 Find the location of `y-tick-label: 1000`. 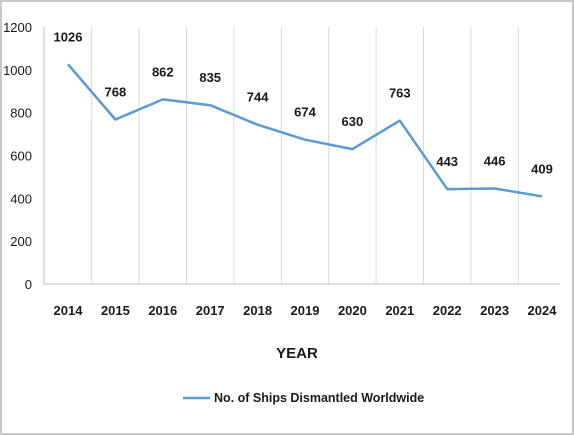

y-tick-label: 1000 is located at coordinates (17, 70).